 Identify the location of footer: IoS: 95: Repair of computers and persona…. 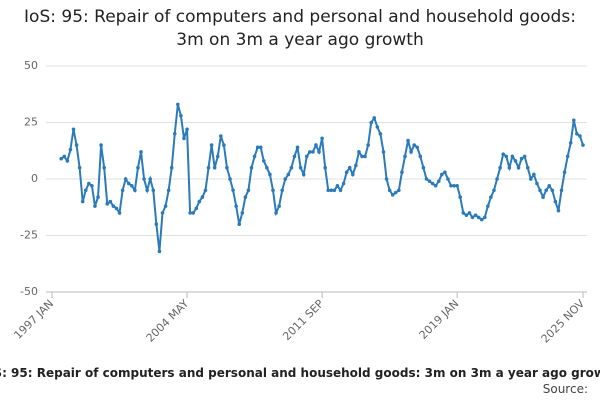
(300, 373).